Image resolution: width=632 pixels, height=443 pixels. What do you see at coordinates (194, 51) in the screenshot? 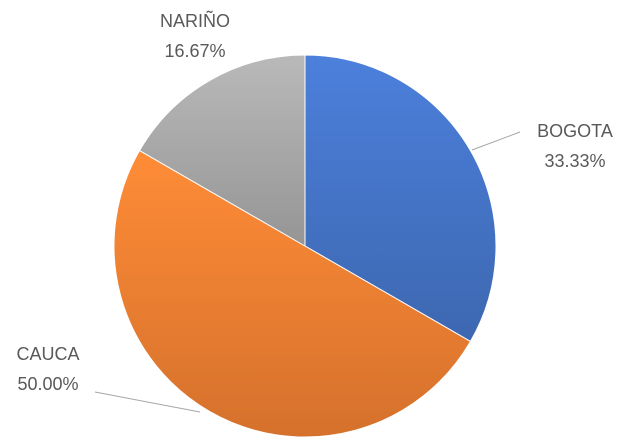
I see `value-label: 16.67%` at bounding box center [194, 51].